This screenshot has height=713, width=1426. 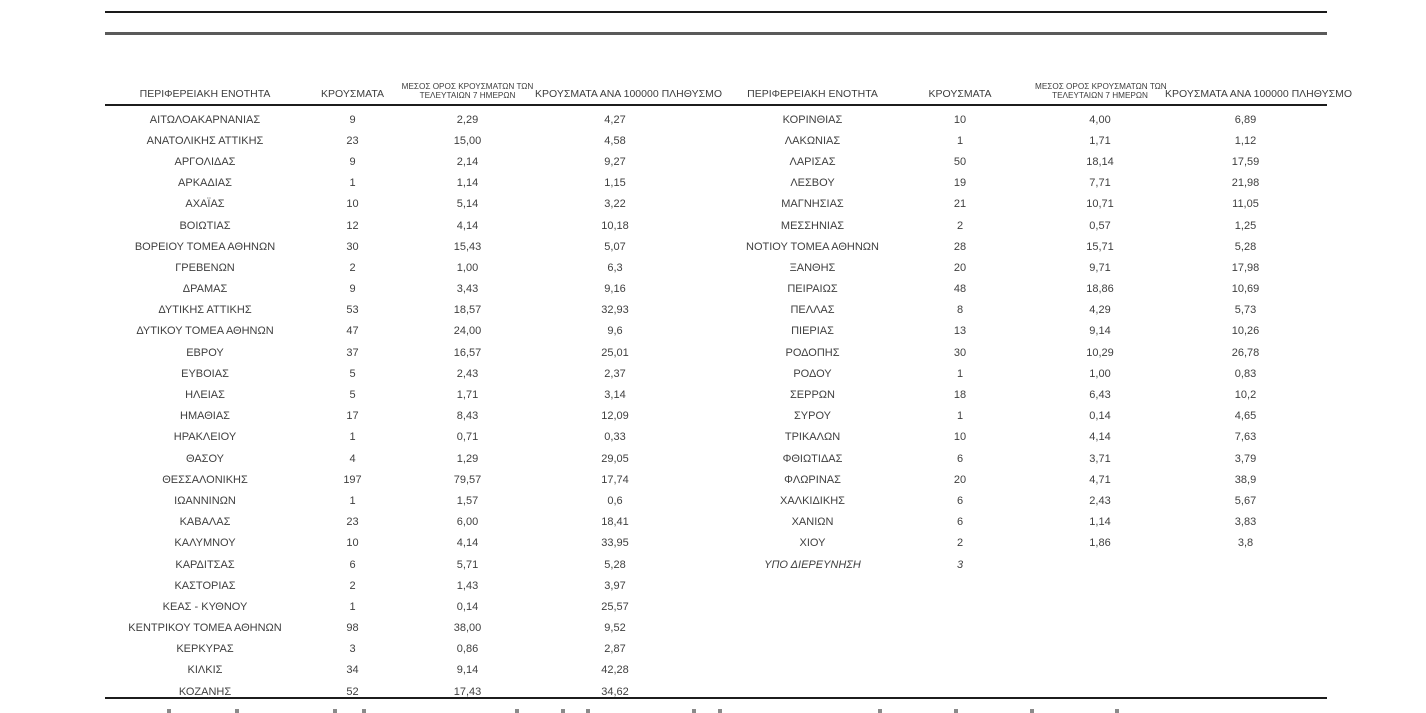 I want to click on cases-cell: 48, so click(x=960, y=289).